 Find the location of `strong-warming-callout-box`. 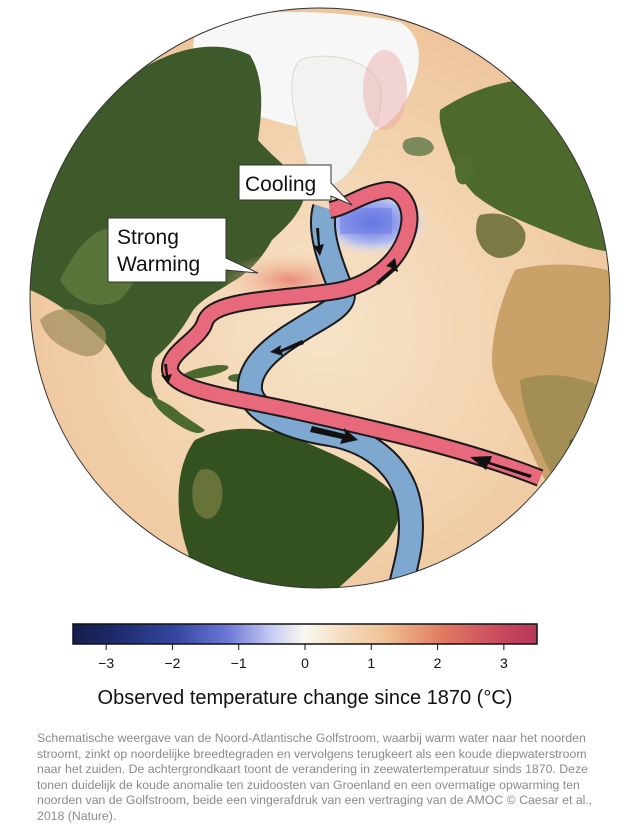

strong-warming-callout-box is located at coordinates (183, 250).